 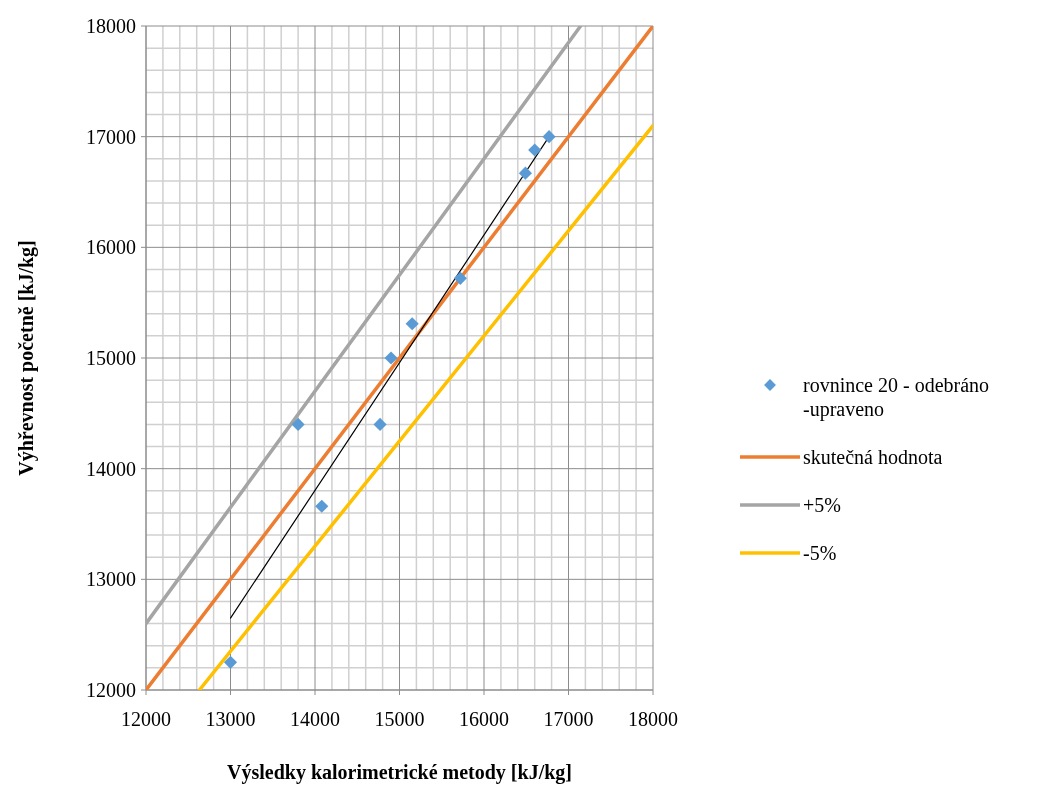 What do you see at coordinates (111, 26) in the screenshot?
I see `y-tick-label: 18000` at bounding box center [111, 26].